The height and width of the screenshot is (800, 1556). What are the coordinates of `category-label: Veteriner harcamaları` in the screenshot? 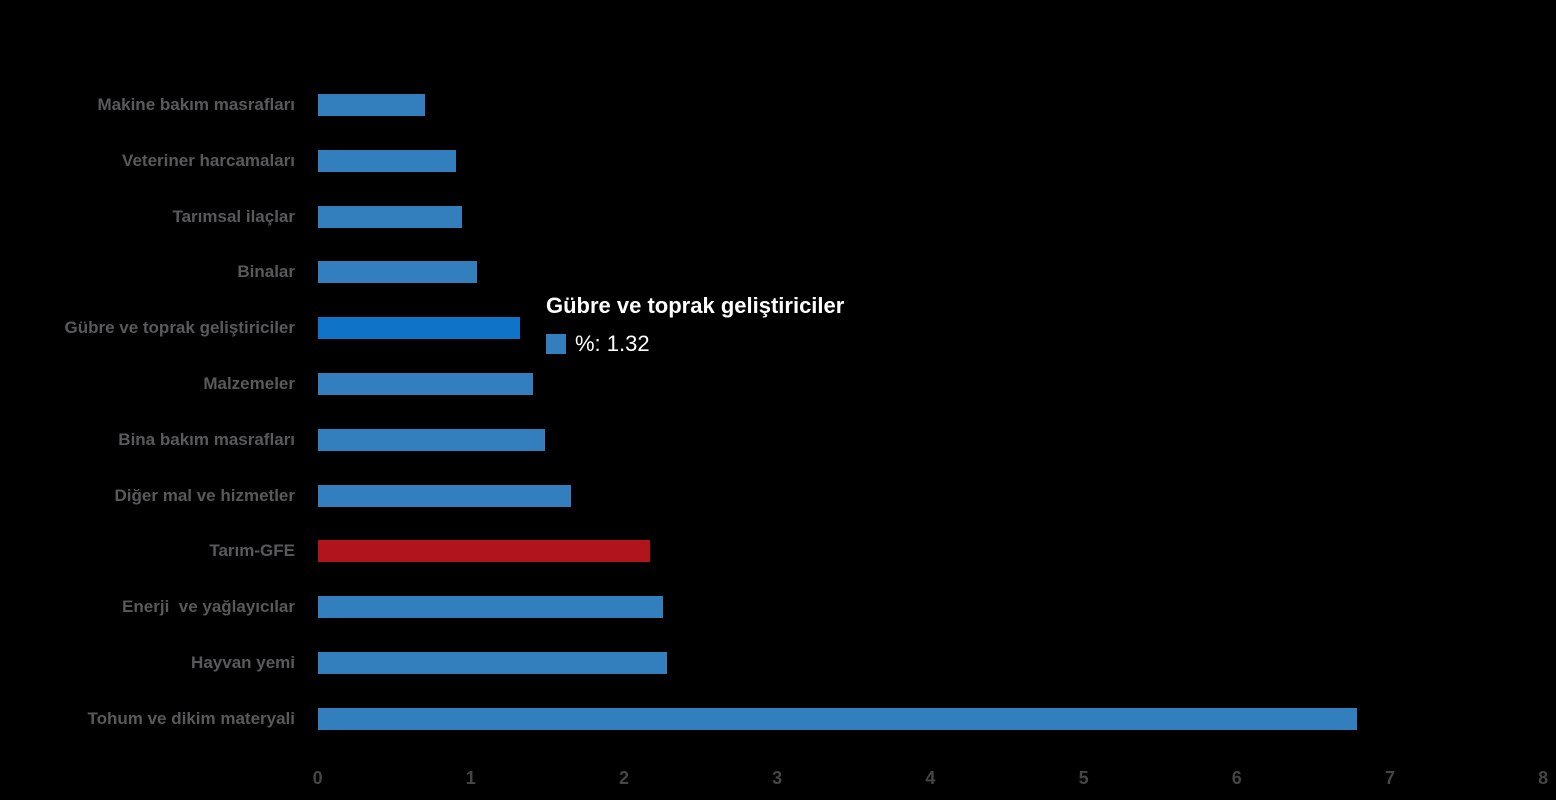 It's located at (208, 160).